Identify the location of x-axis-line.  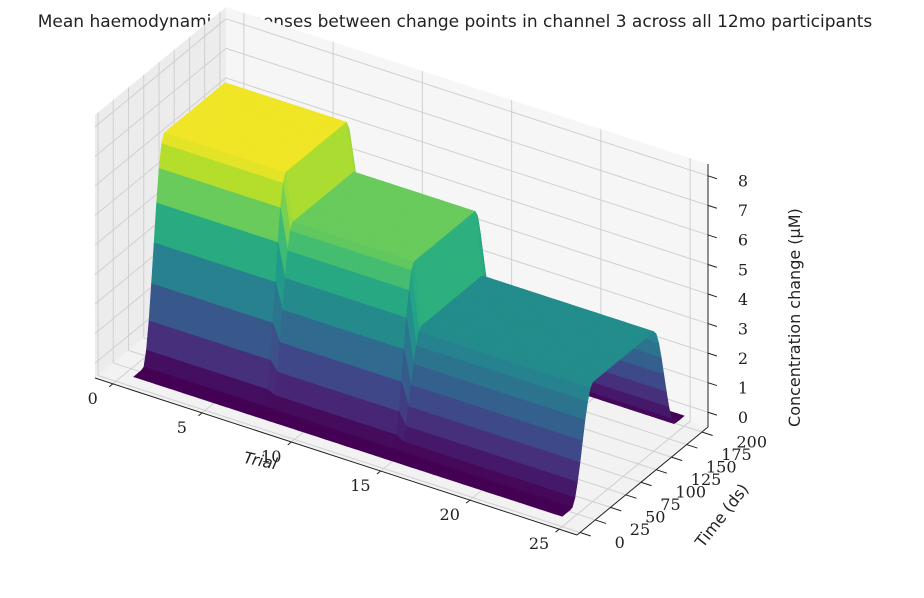
(336, 456).